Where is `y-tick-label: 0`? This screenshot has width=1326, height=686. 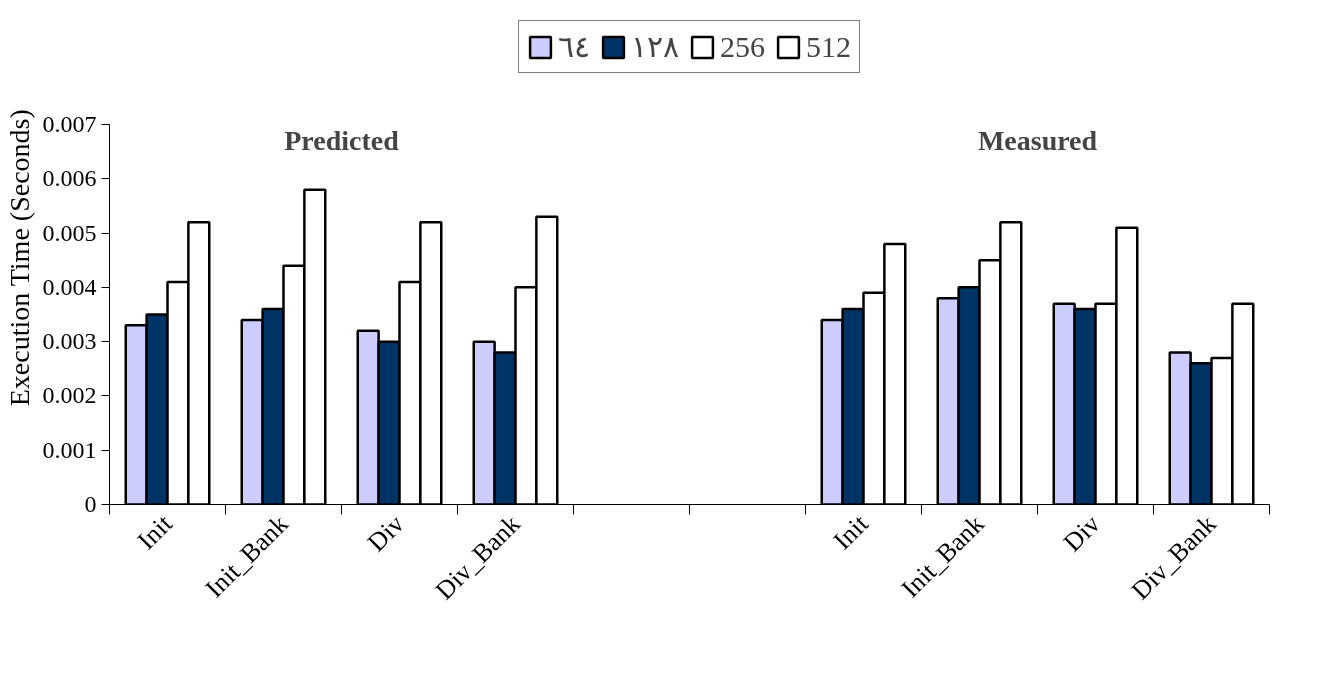 y-tick-label: 0 is located at coordinates (90, 504).